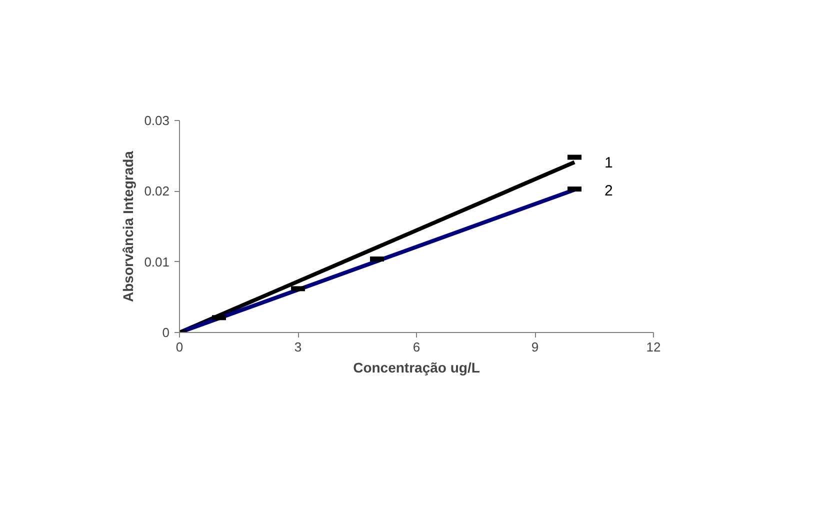  I want to click on y-tick-label: 0.01, so click(157, 262).